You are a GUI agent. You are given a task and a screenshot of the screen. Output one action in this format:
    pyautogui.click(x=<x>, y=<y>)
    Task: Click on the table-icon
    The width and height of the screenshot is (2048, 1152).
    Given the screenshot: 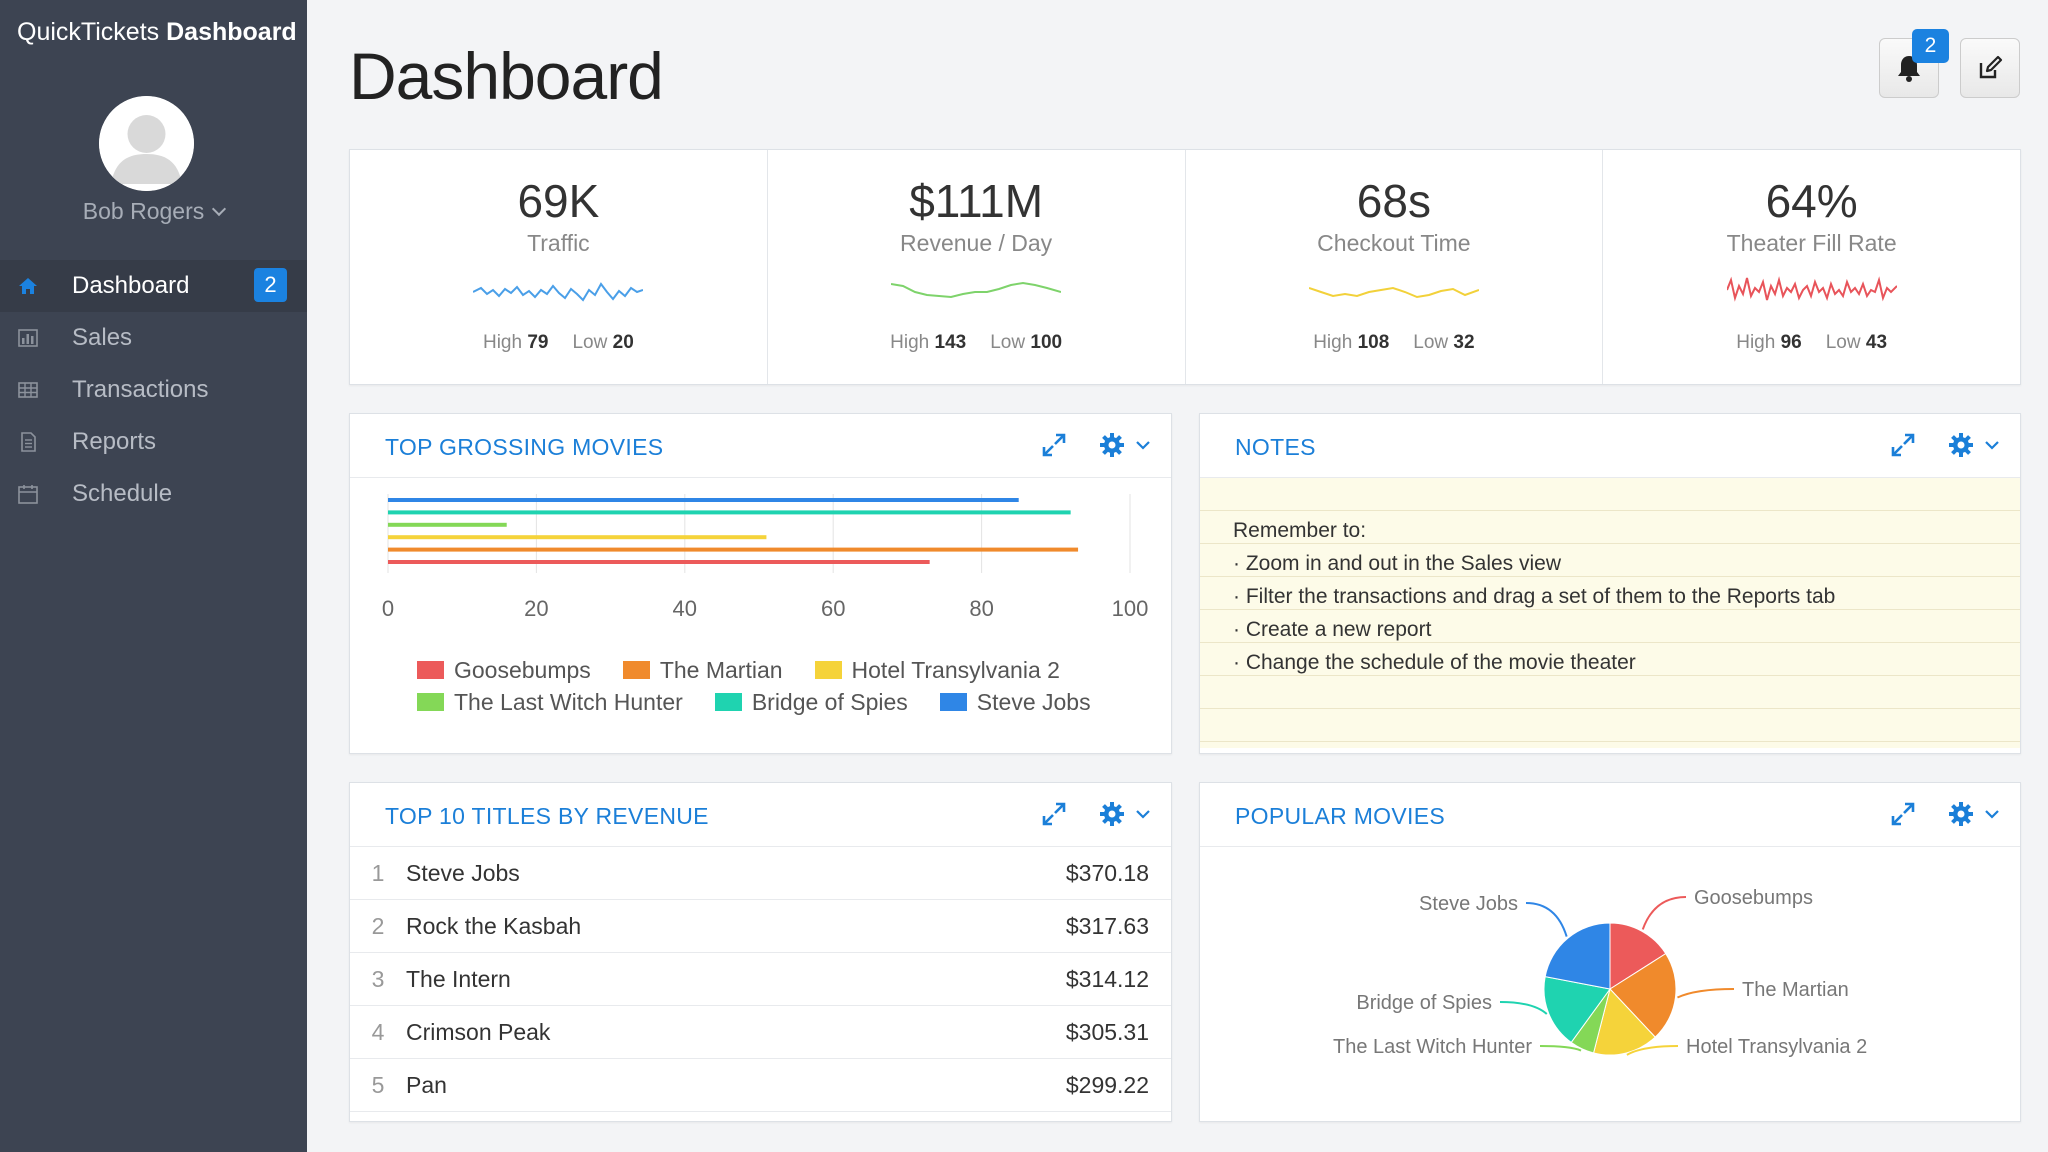 What is the action you would take?
    pyautogui.click(x=28, y=390)
    